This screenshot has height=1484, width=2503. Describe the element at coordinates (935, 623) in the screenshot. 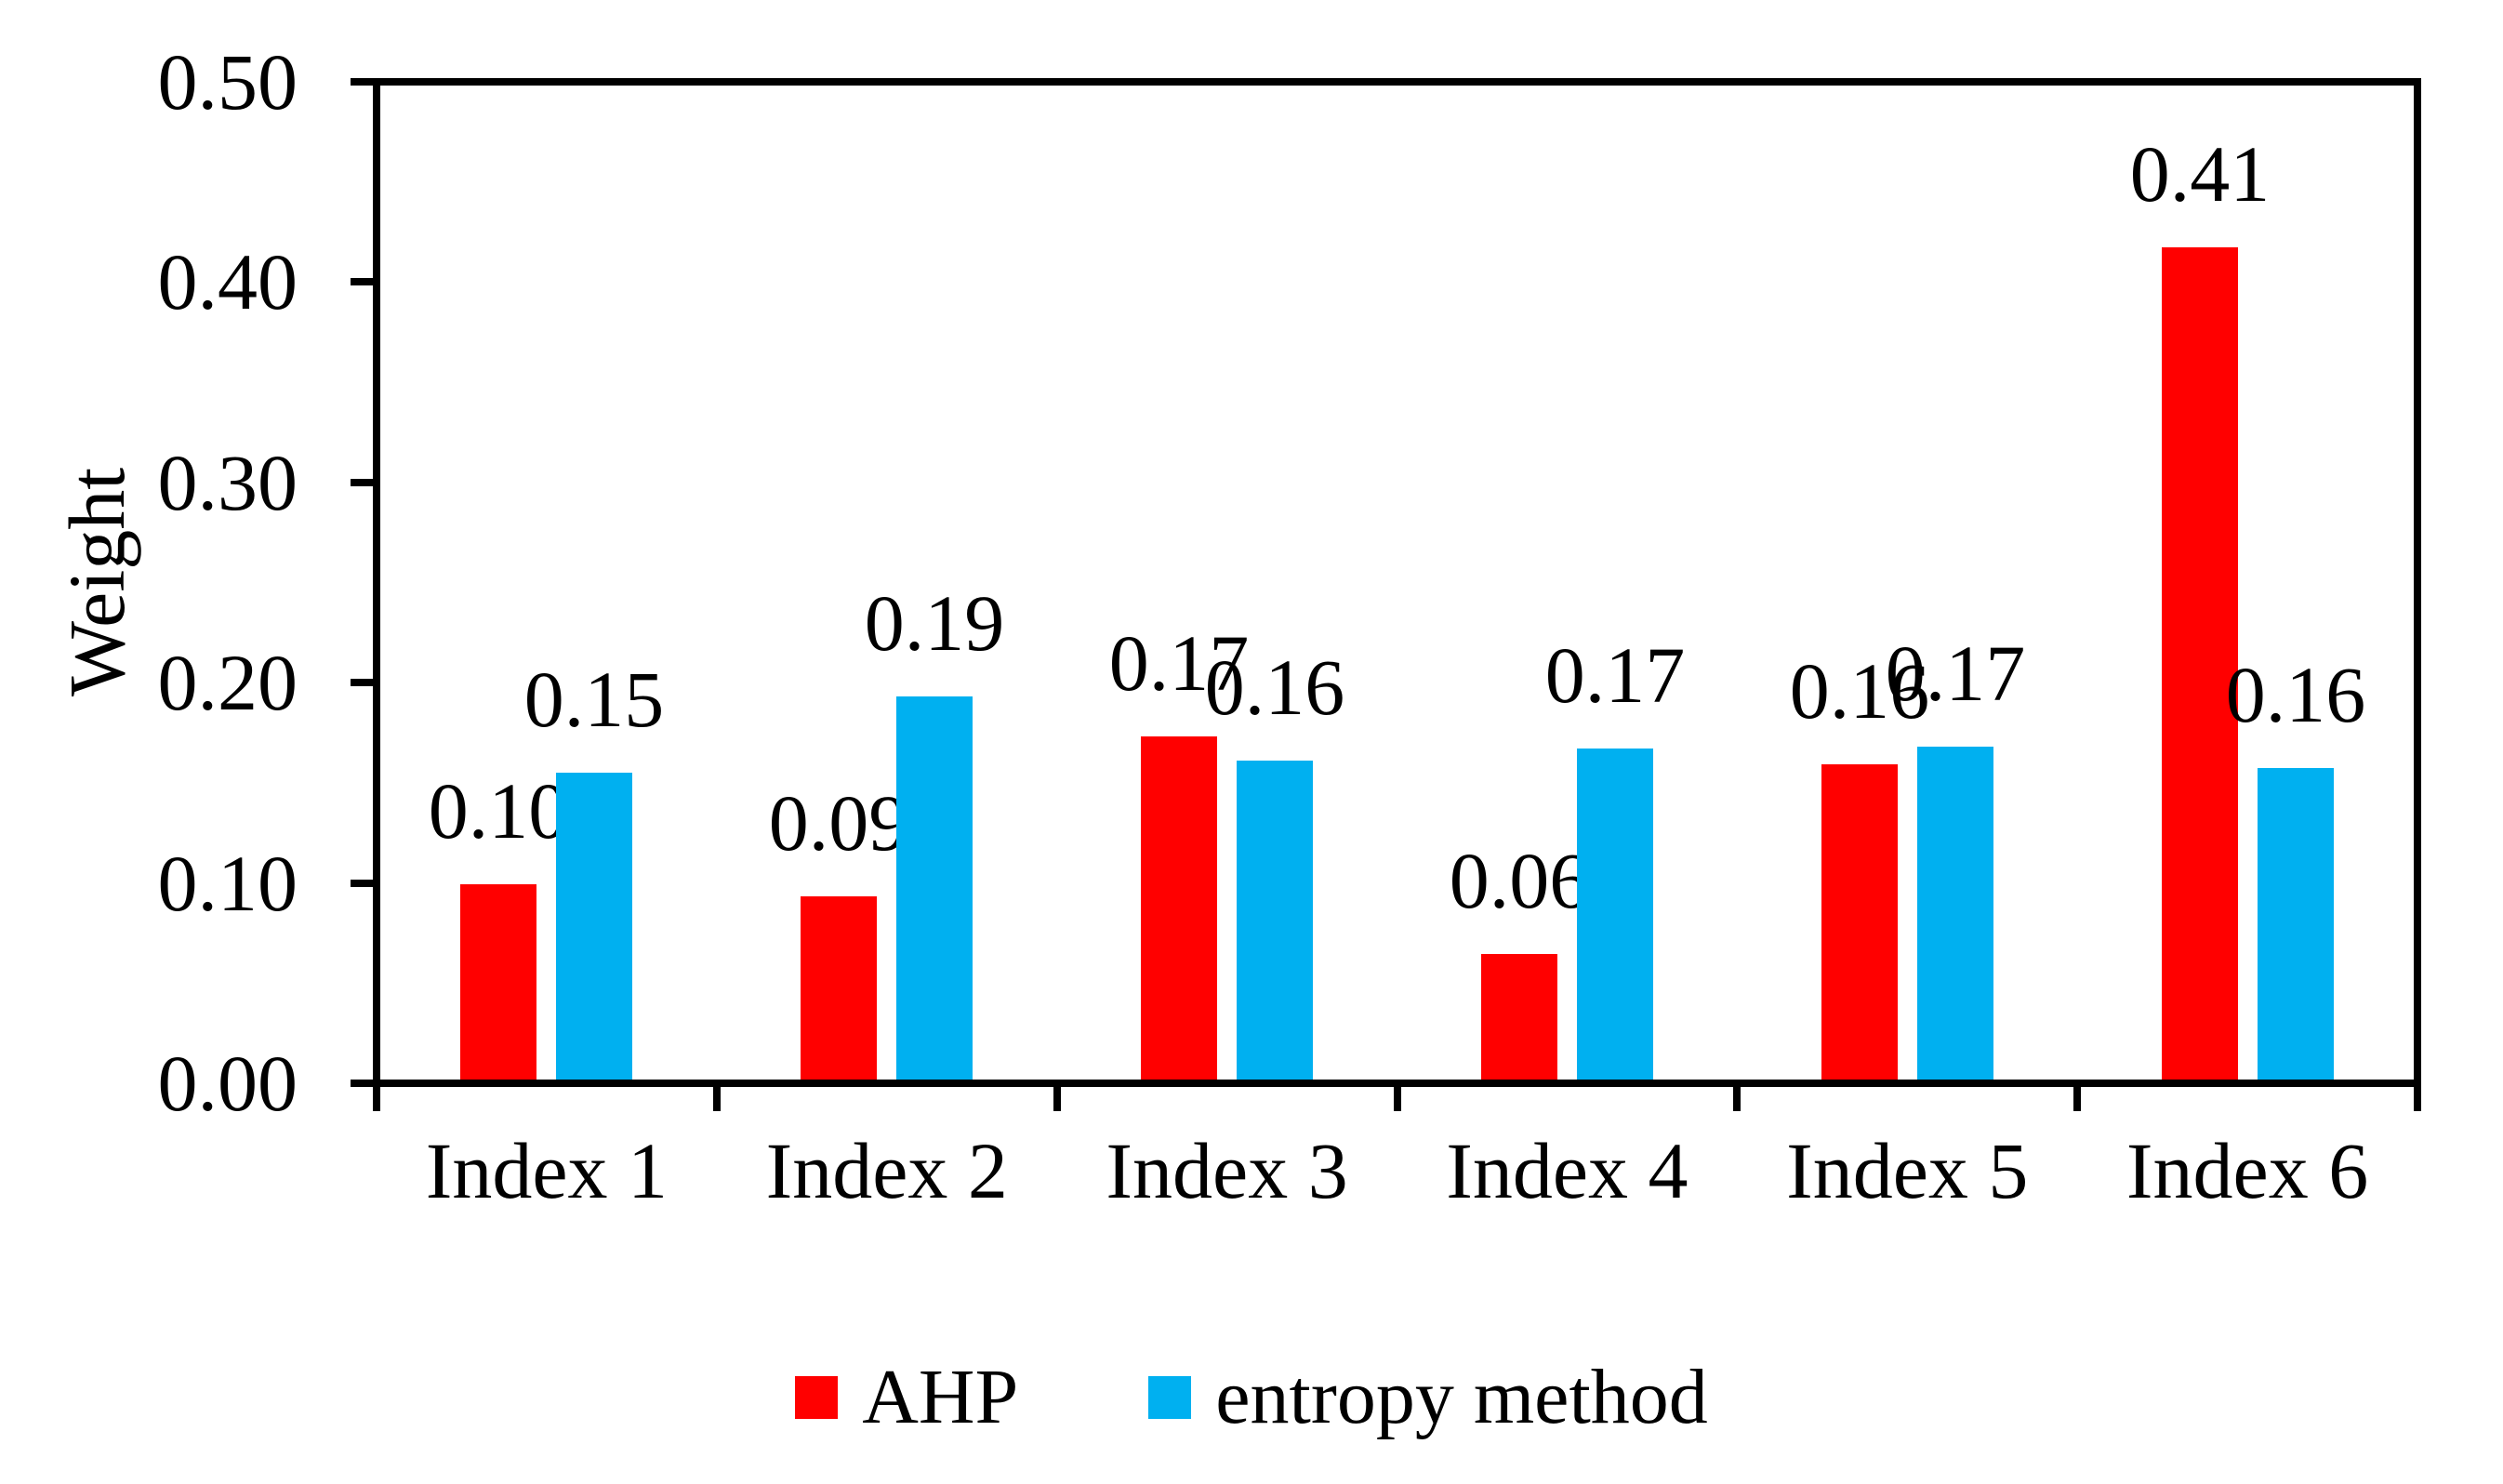

I see `bar-value-label: 0.19` at that location.